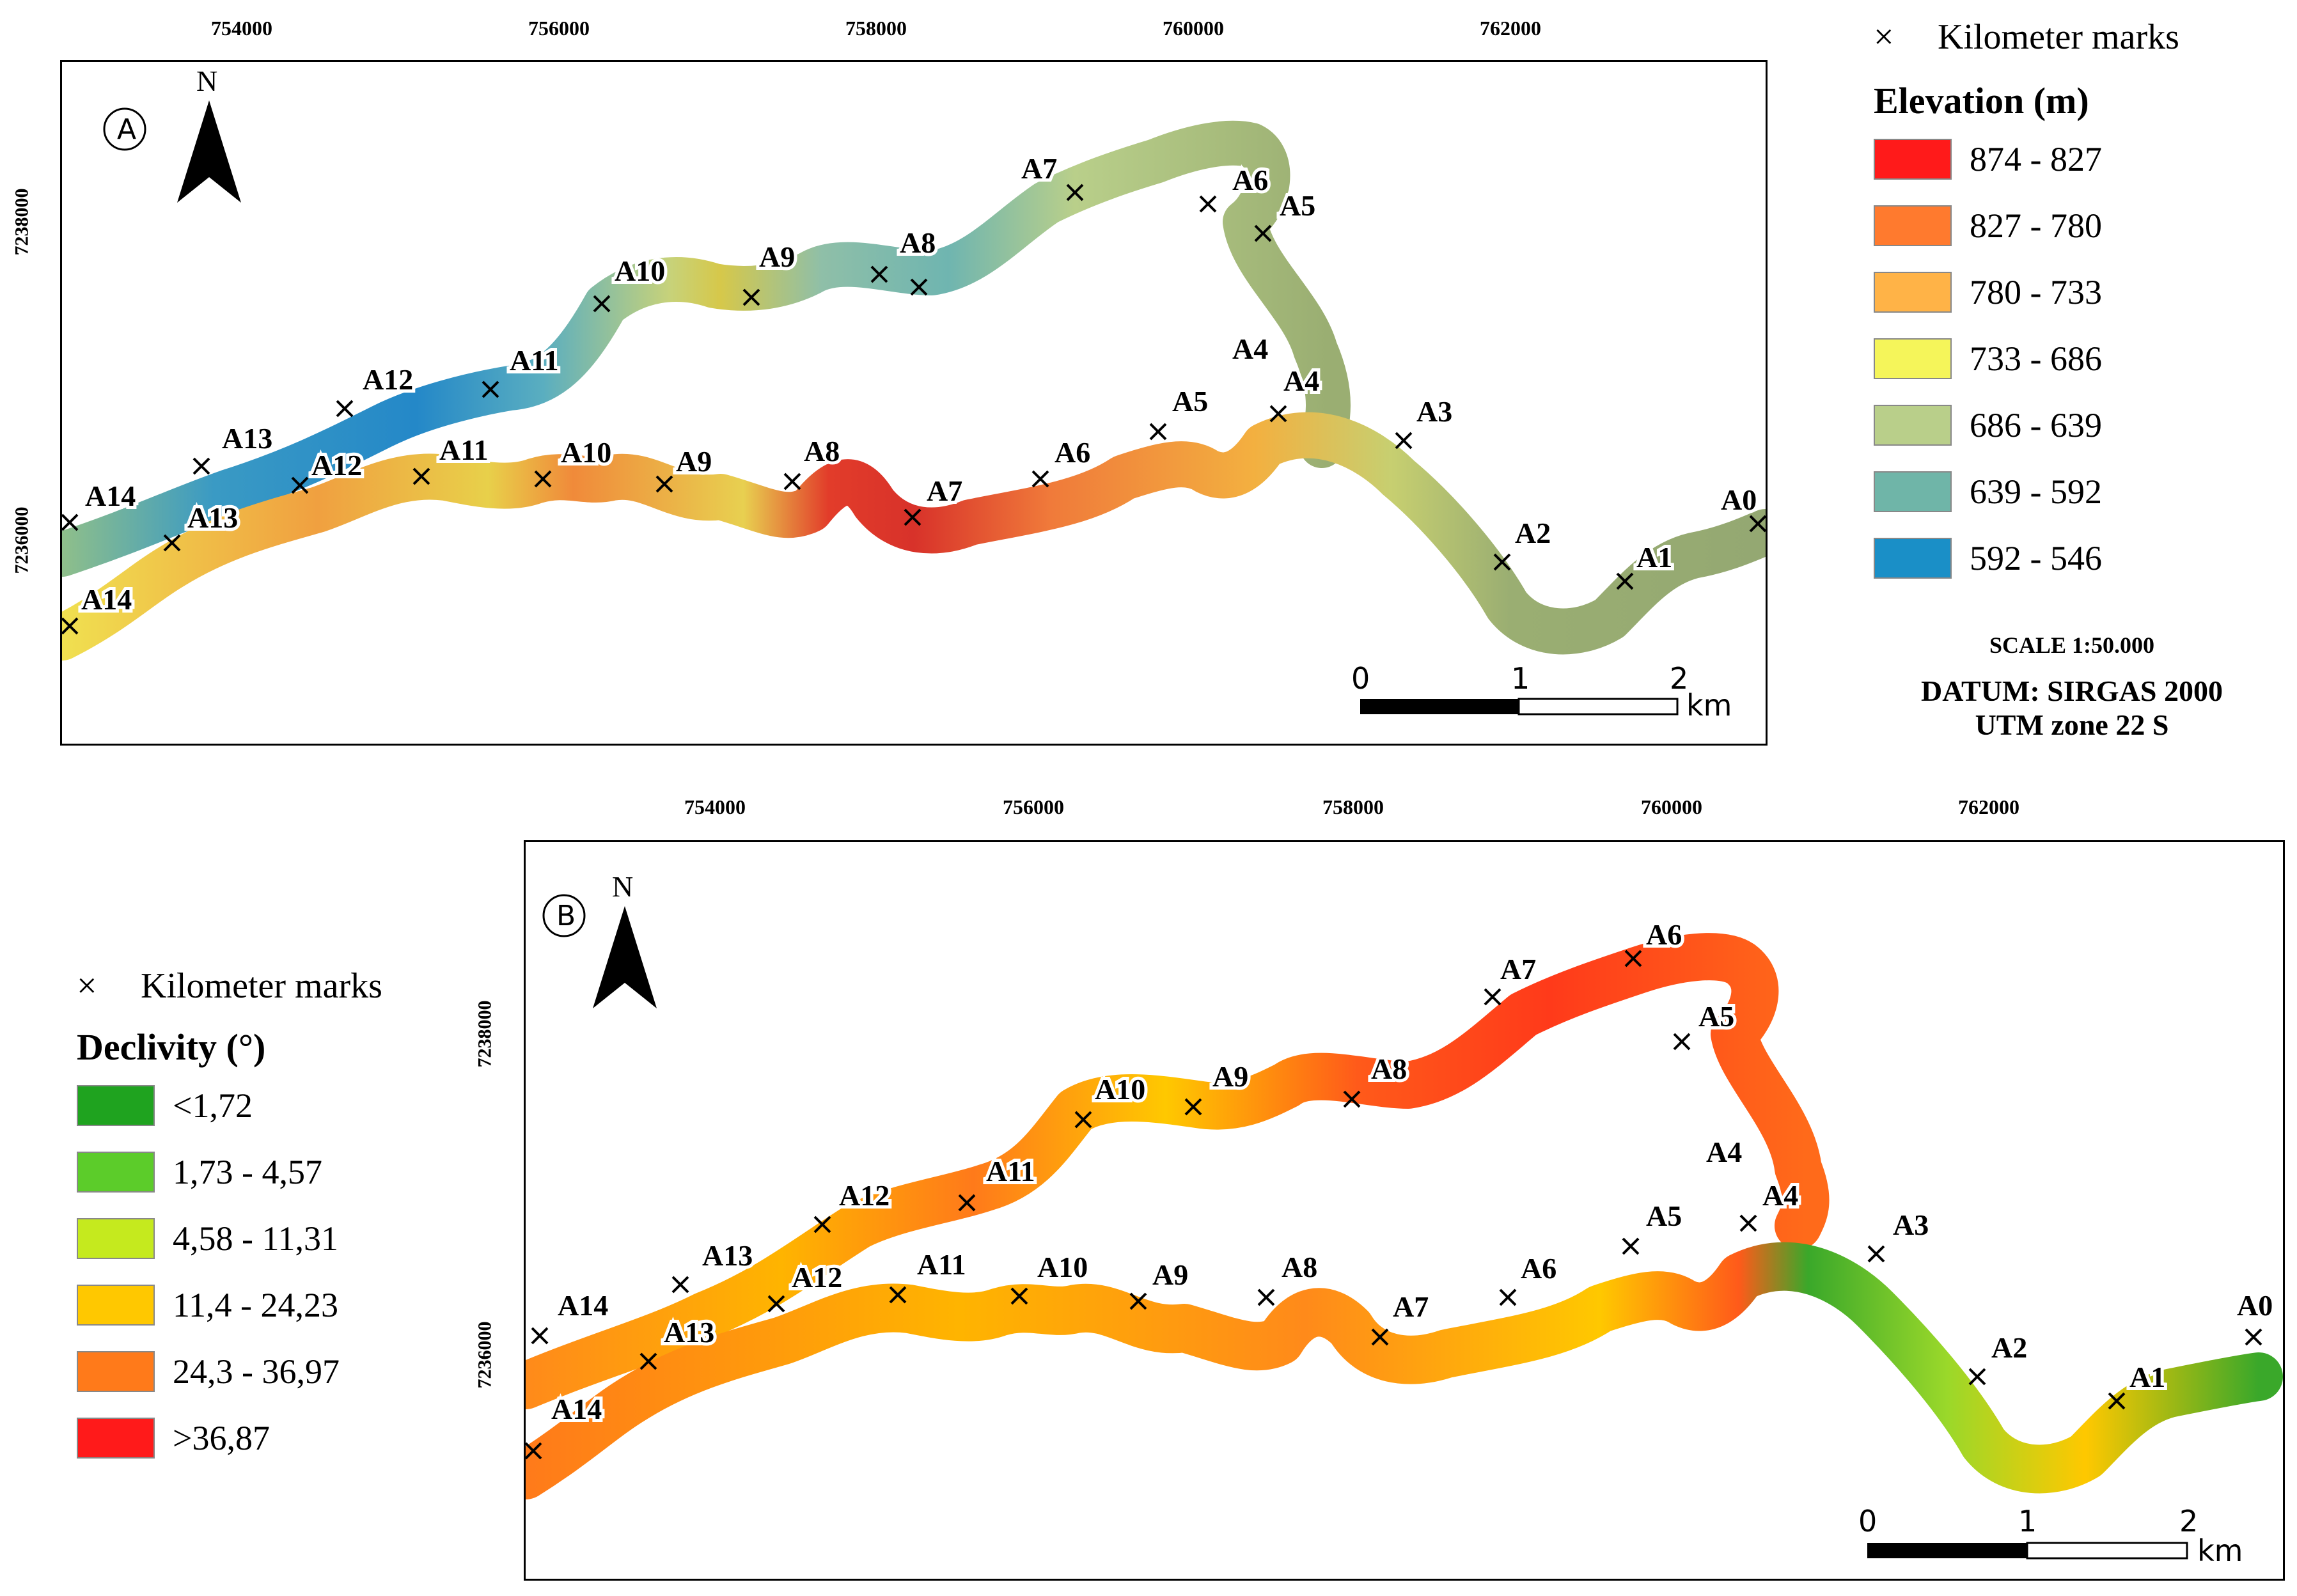  I want to click on elevation-class-label: 874 - 827, so click(2036, 159).